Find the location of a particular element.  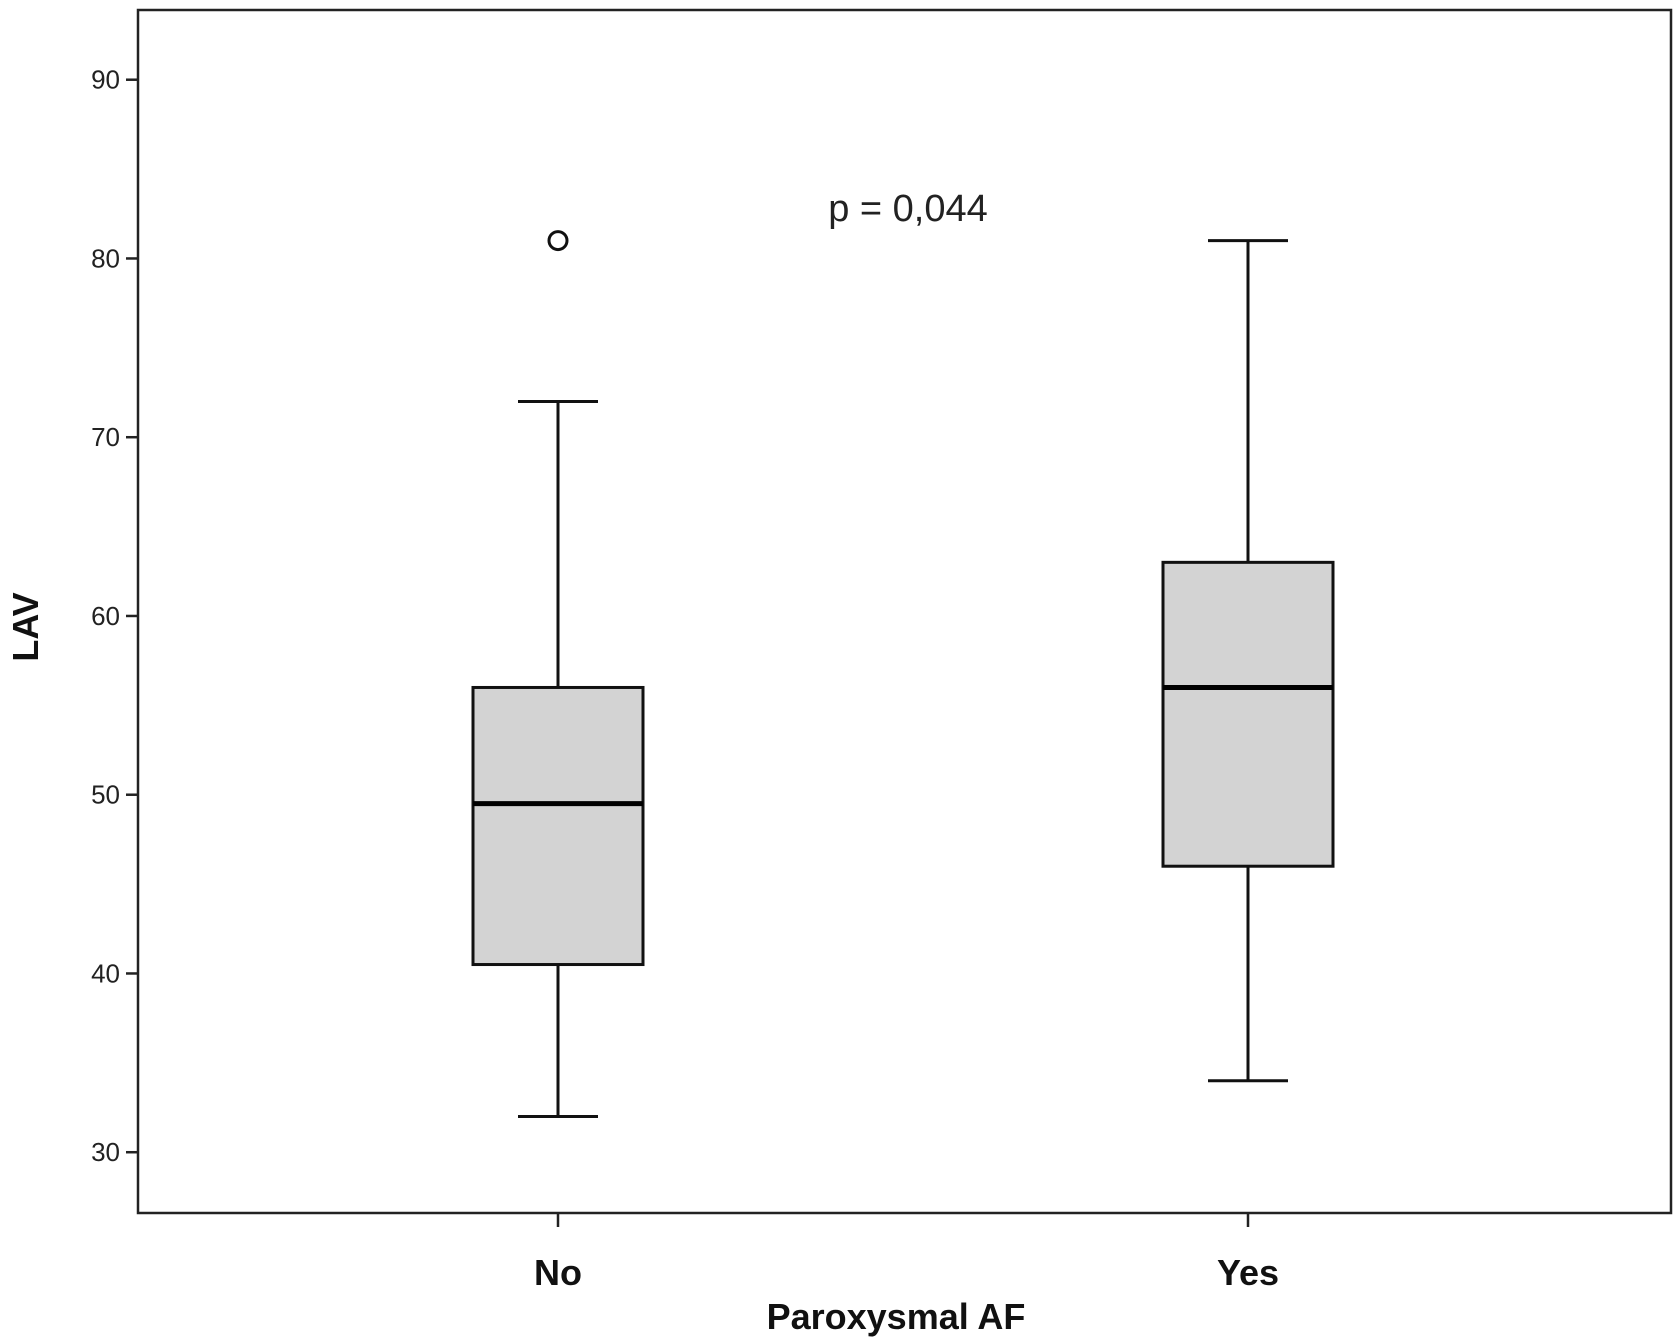

y-tick-label: 90 is located at coordinates (105, 80).